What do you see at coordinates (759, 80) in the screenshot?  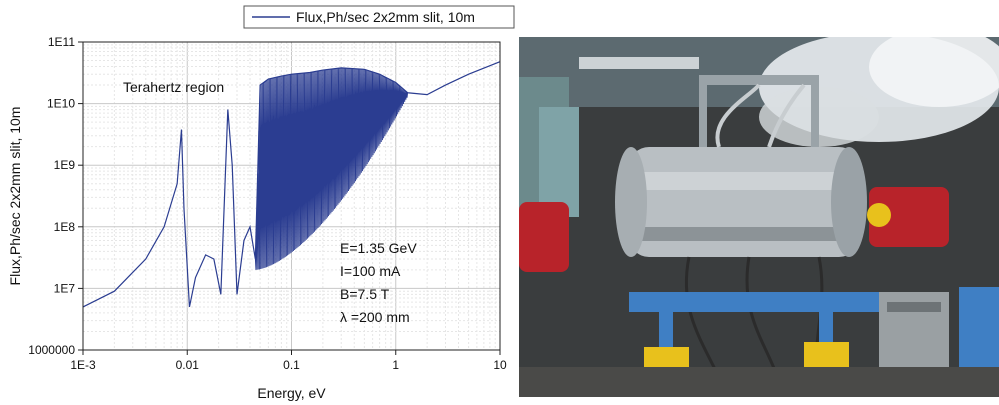 I see `top-frame` at bounding box center [759, 80].